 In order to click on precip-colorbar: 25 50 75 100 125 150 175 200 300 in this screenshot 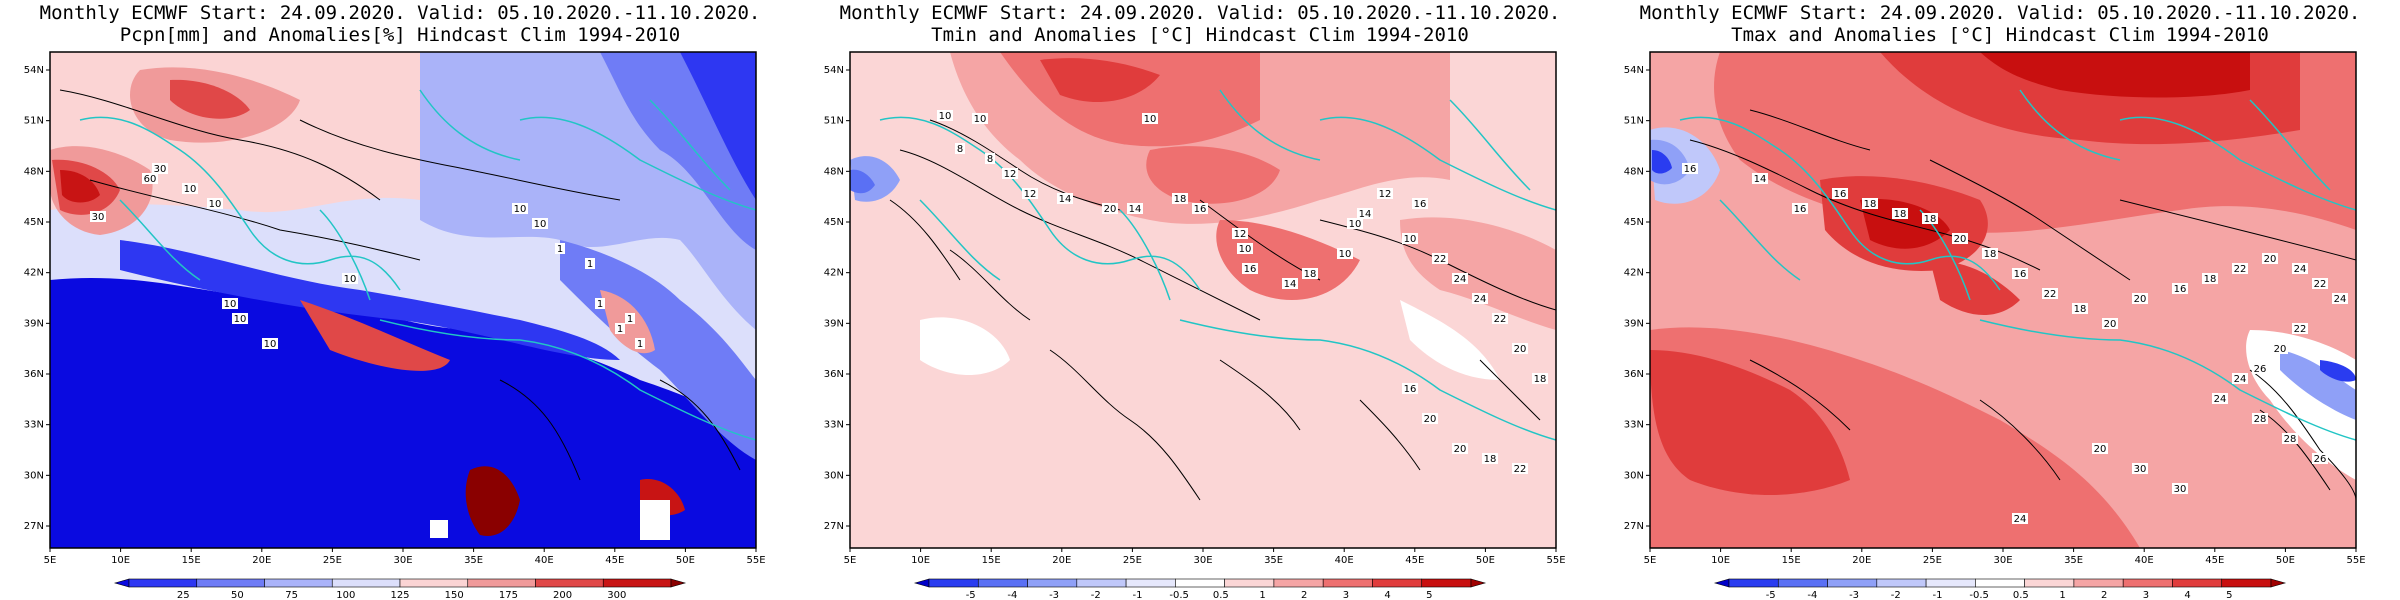, I will do `click(400, 589)`.